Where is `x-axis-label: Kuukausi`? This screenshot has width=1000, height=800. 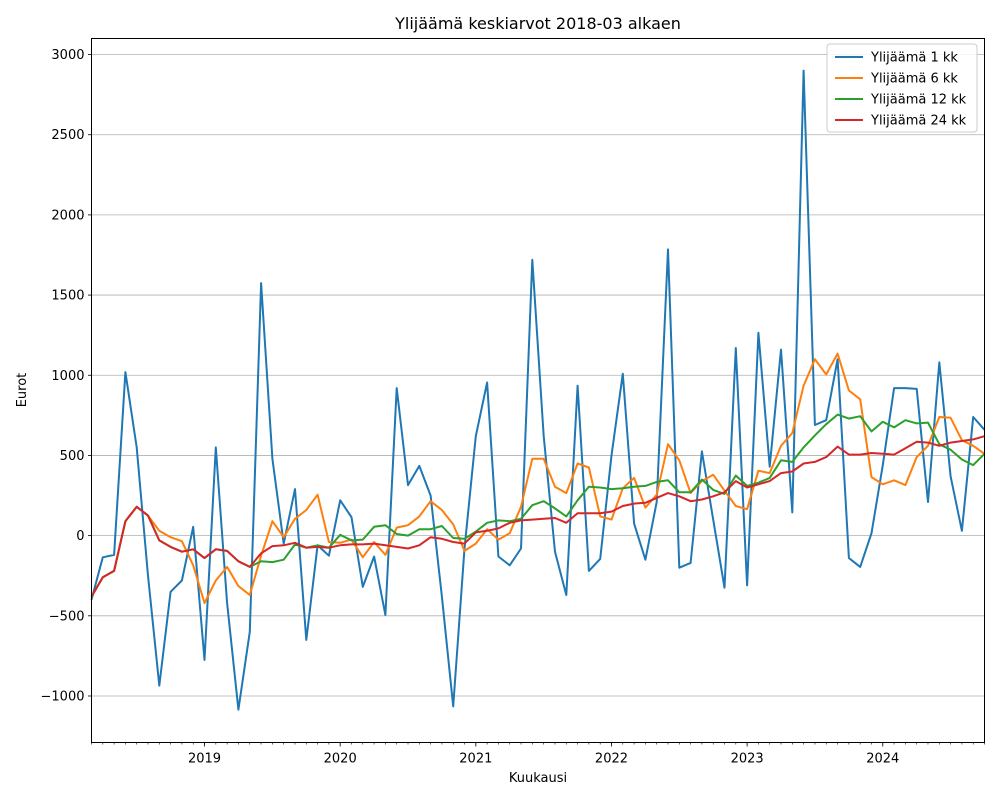
x-axis-label: Kuukausi is located at coordinates (538, 778).